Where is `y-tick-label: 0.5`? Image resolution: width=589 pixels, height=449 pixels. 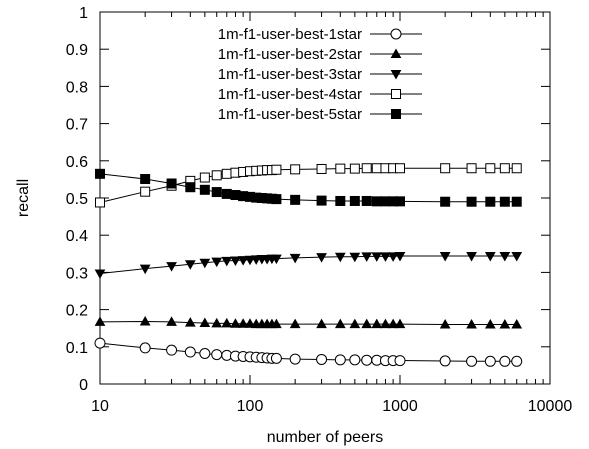 y-tick-label: 0.5 is located at coordinates (77, 199).